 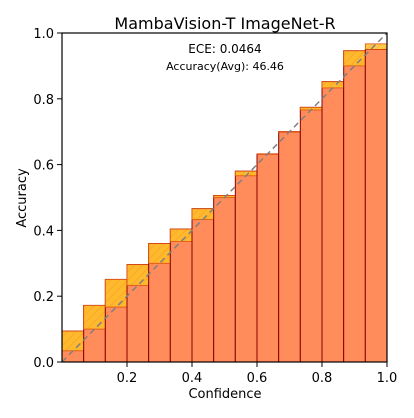 What do you see at coordinates (224, 394) in the screenshot?
I see `x-axis-label: Confidence` at bounding box center [224, 394].